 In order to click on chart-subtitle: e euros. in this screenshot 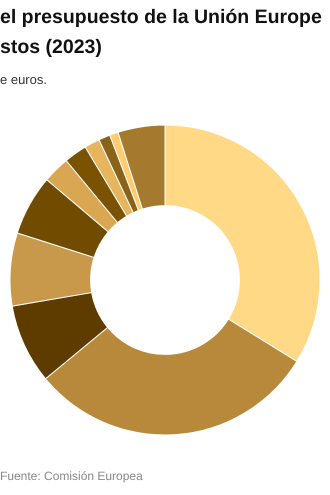, I will do `click(23, 79)`.